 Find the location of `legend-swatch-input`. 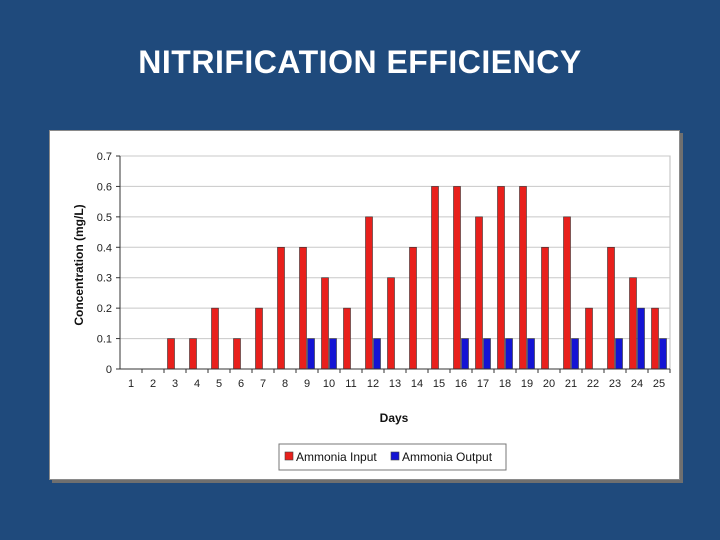

legend-swatch-input is located at coordinates (289, 456).